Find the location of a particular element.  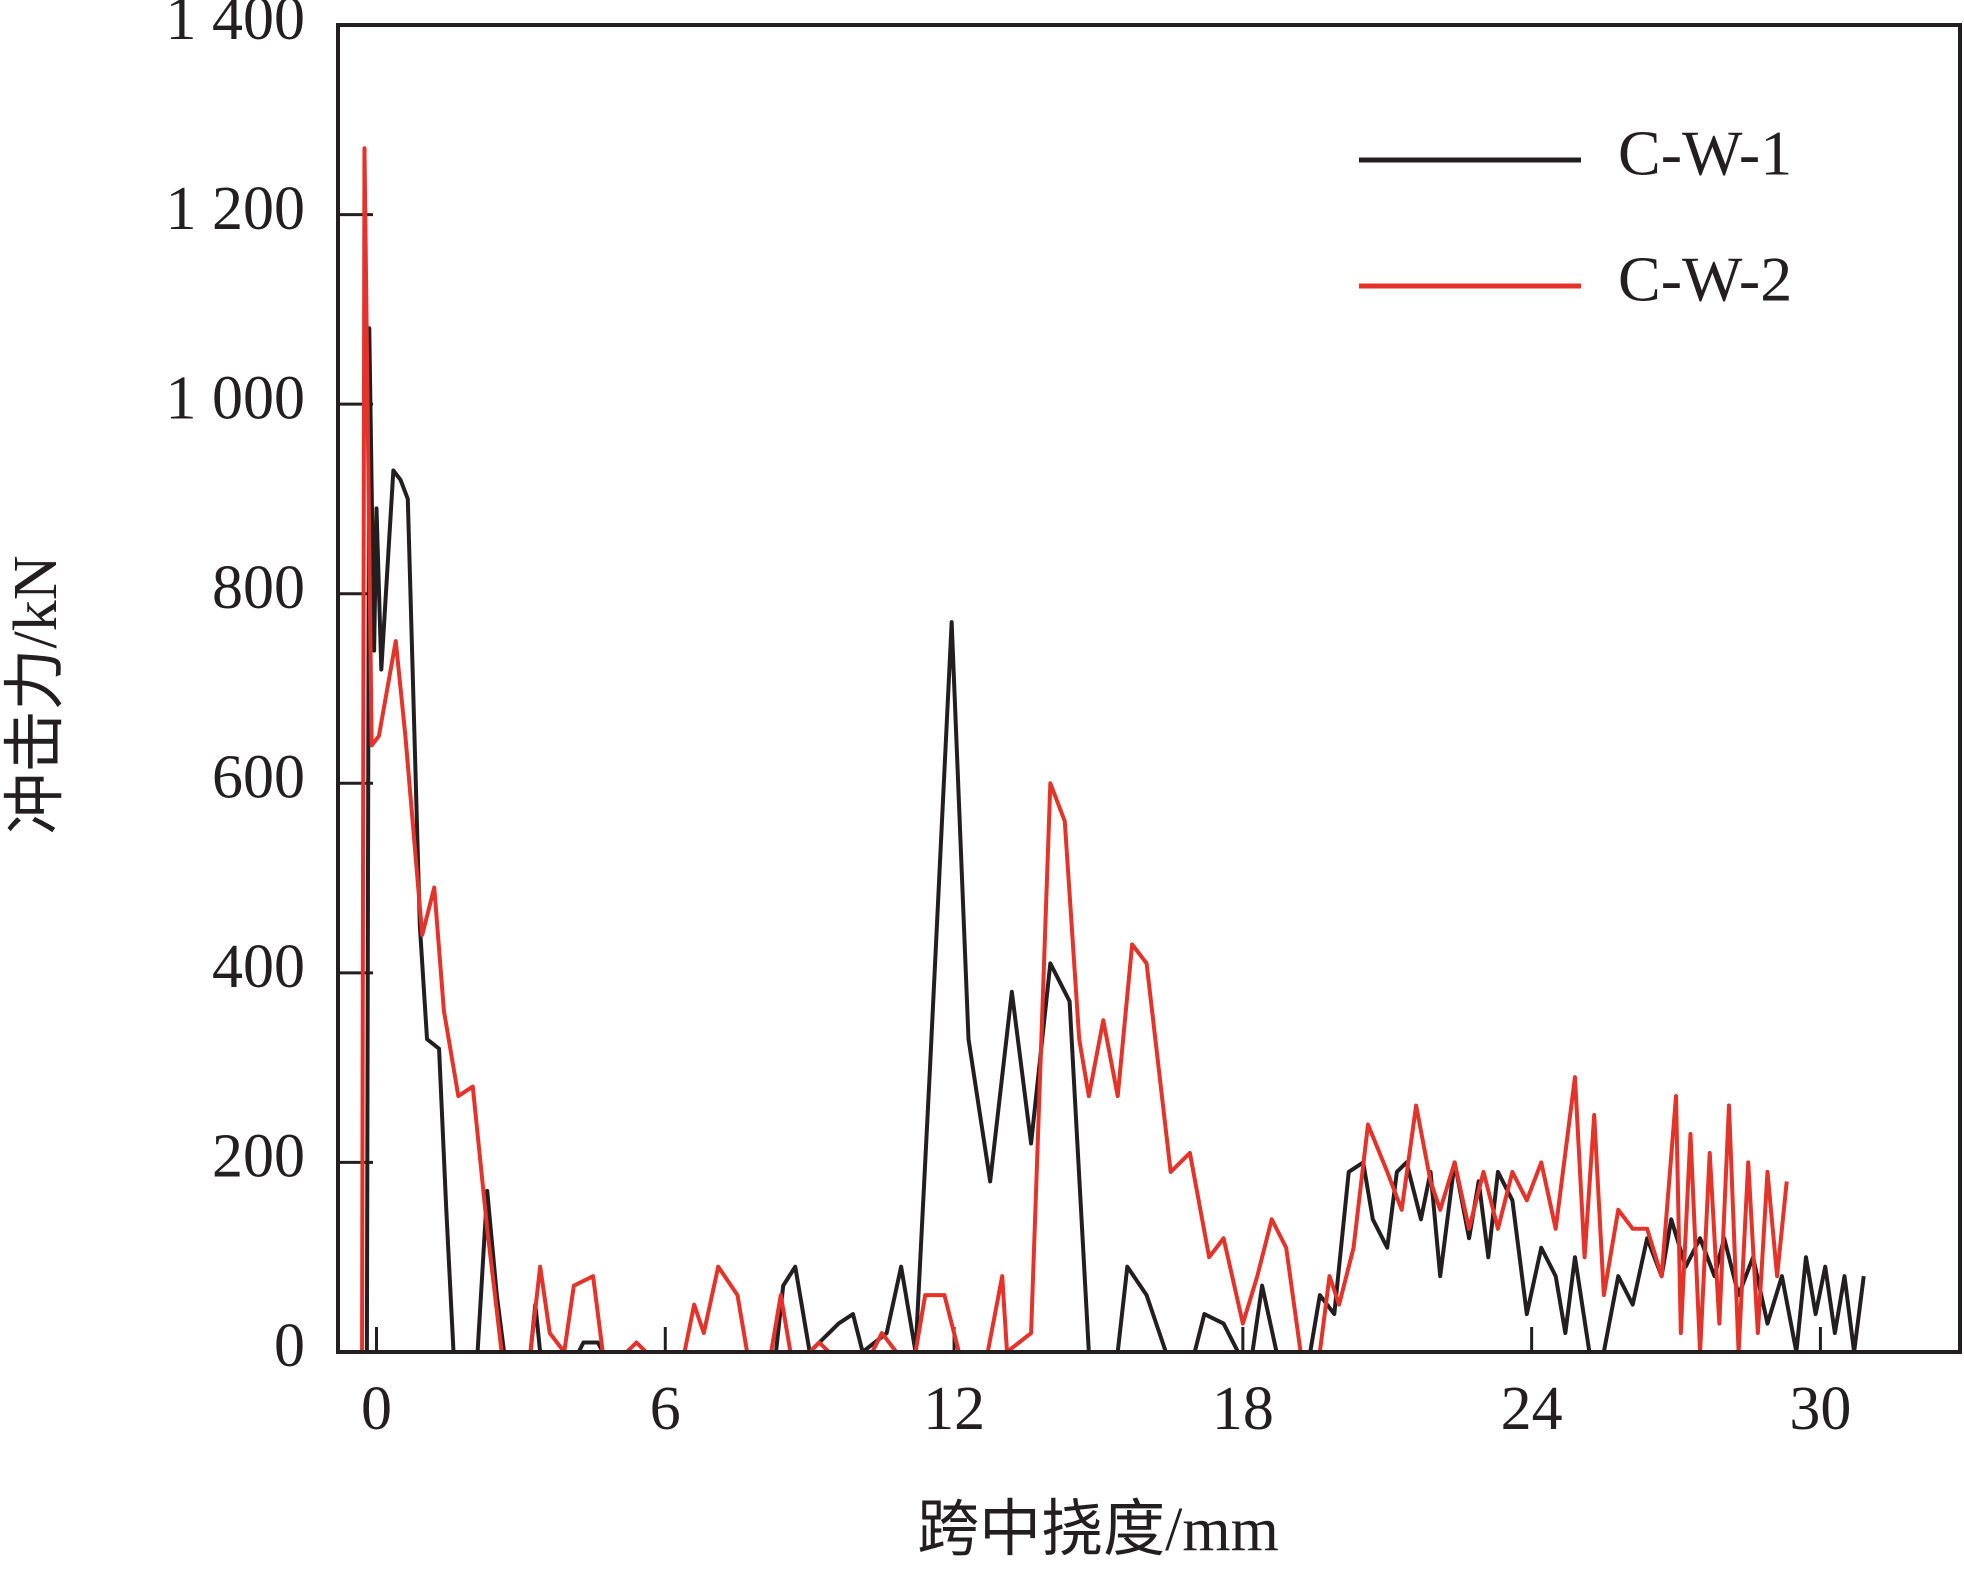

y-tick-label: 1 200 is located at coordinates (236, 209).